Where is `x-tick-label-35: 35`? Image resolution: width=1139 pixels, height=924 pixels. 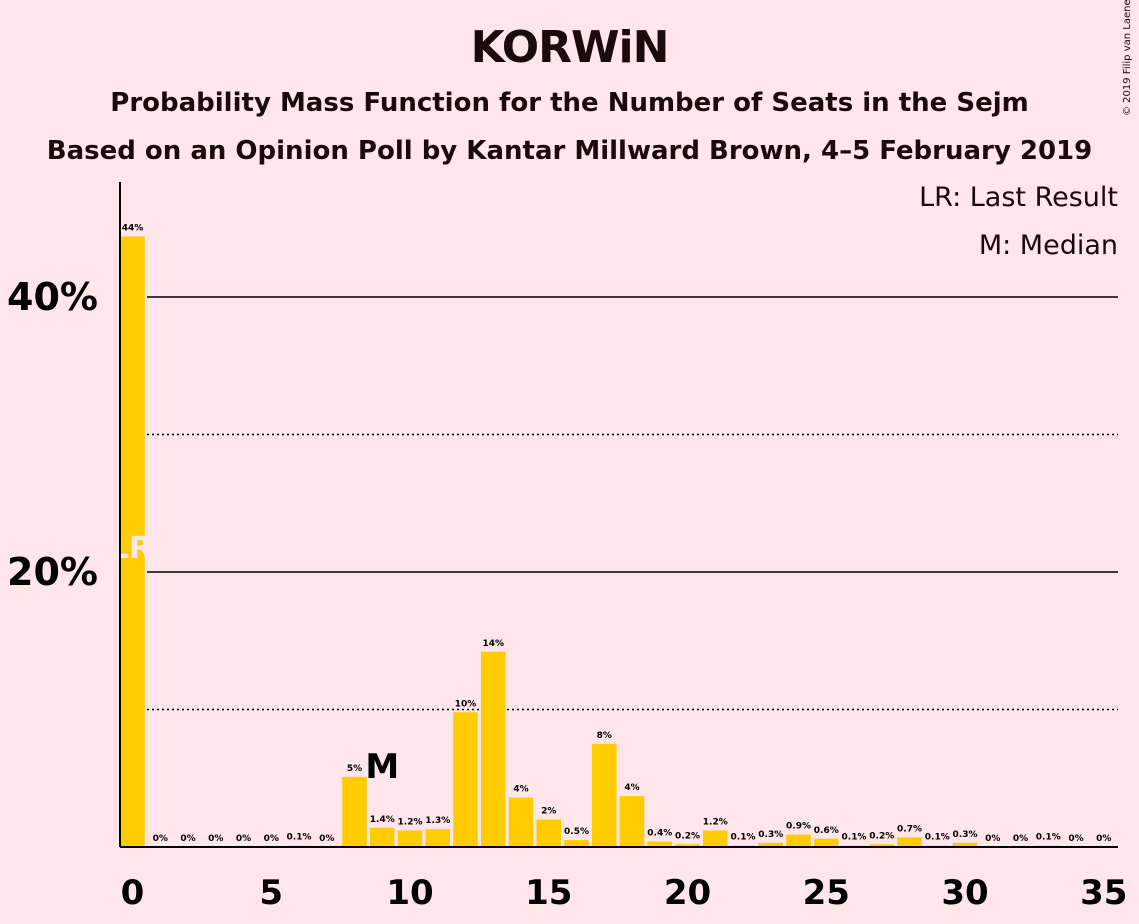
x-tick-label-35: 35 is located at coordinates (1103, 893).